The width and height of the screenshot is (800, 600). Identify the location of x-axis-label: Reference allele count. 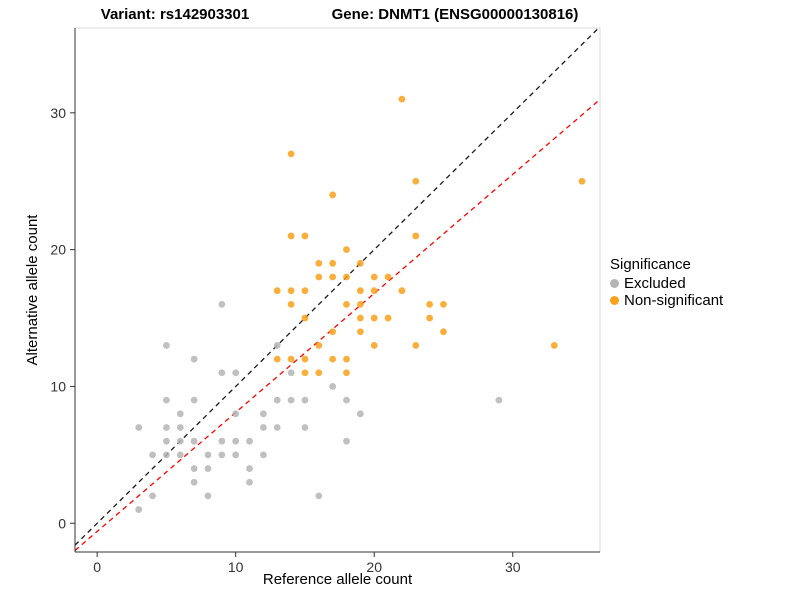
(337, 579).